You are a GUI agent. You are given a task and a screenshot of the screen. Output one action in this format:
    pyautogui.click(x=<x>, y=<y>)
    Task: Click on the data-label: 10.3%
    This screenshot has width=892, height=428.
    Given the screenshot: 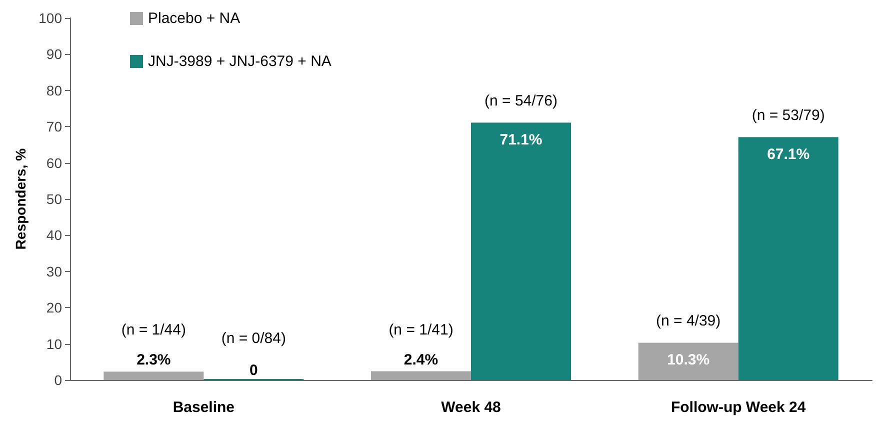 What is the action you would take?
    pyautogui.click(x=688, y=360)
    